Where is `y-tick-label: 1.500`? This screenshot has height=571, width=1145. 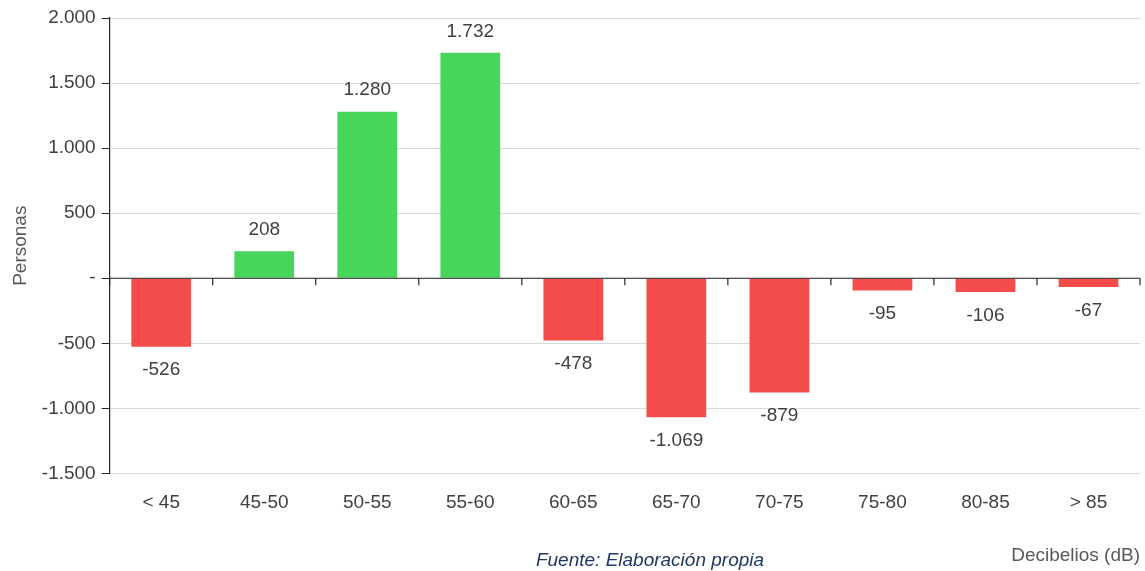
y-tick-label: 1.500 is located at coordinates (72, 82).